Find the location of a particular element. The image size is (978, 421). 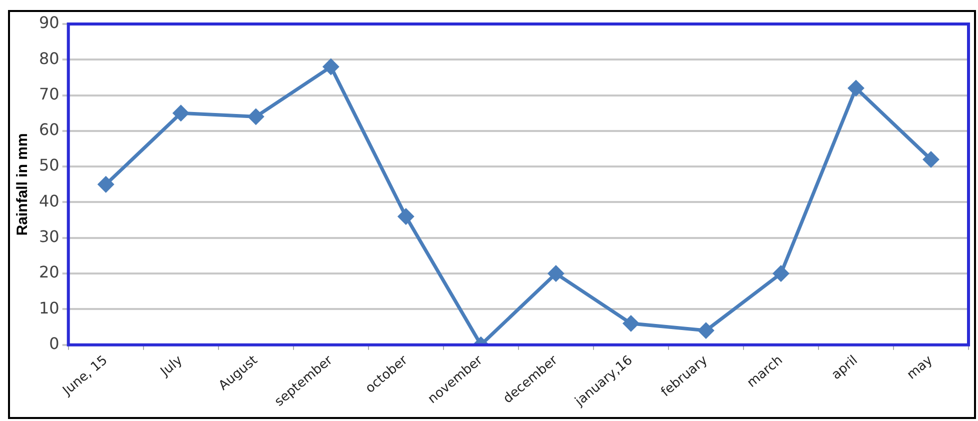

y-tick-label: 10 is located at coordinates (49, 308).